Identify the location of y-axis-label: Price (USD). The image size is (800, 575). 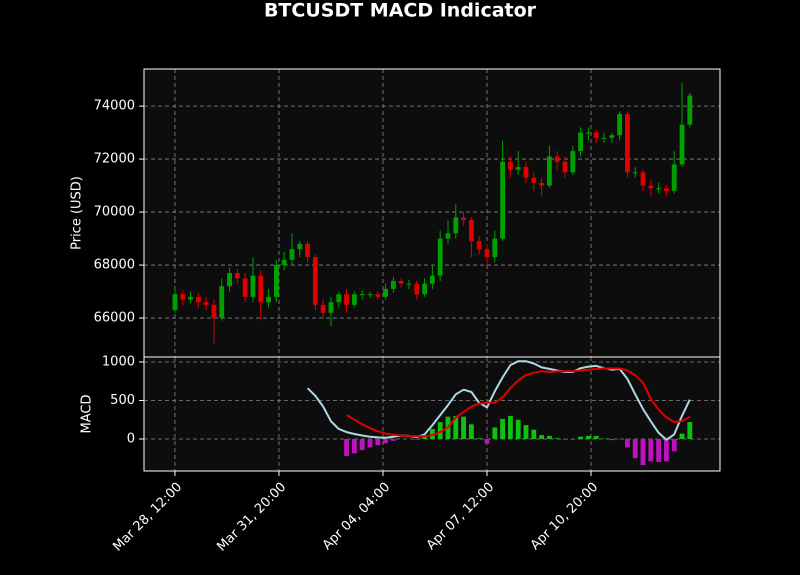
(77, 213).